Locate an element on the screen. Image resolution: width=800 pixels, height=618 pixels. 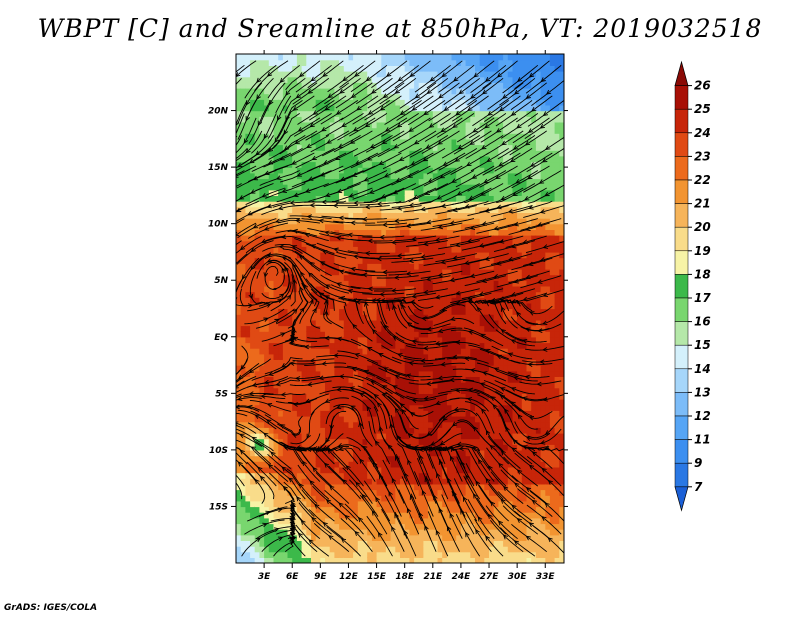
x-tick-label: 18E is located at coordinates (405, 577).